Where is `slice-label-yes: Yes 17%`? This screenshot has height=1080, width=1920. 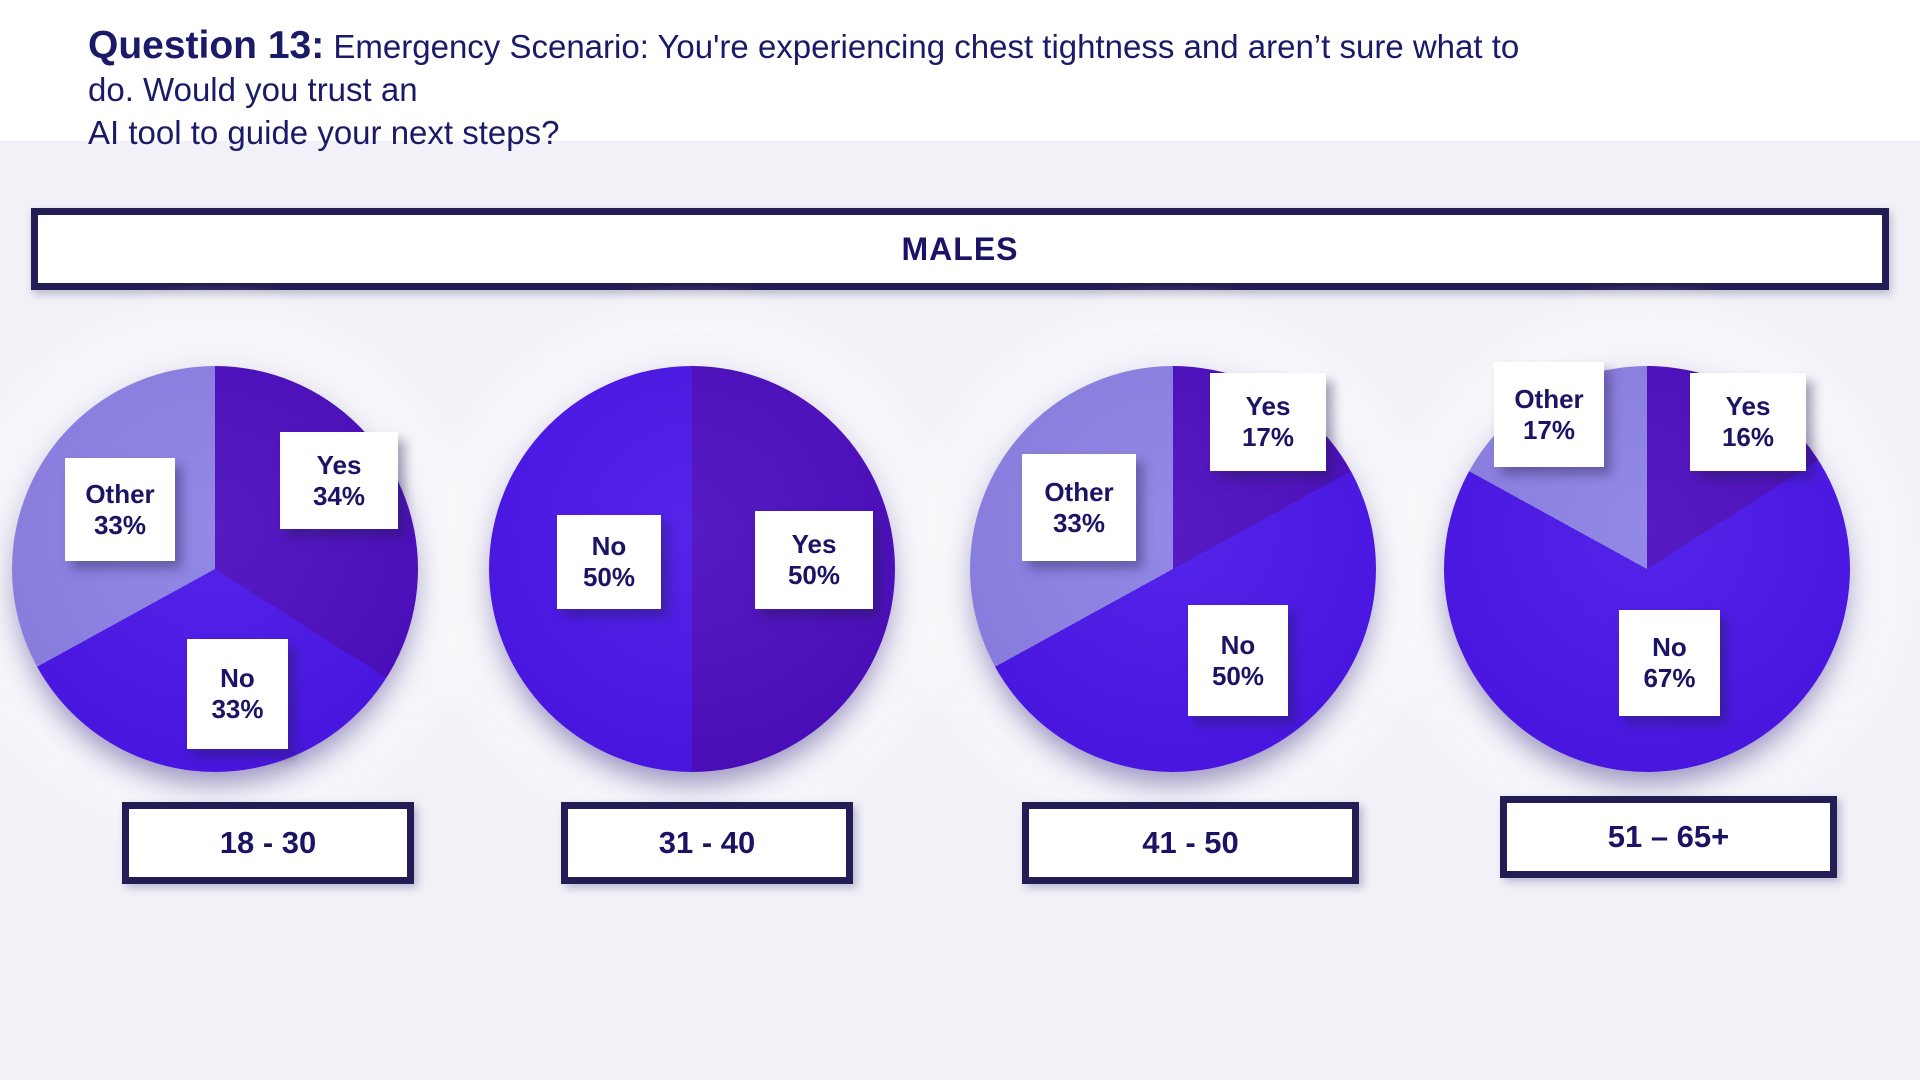
slice-label-yes: Yes 17% is located at coordinates (1268, 422).